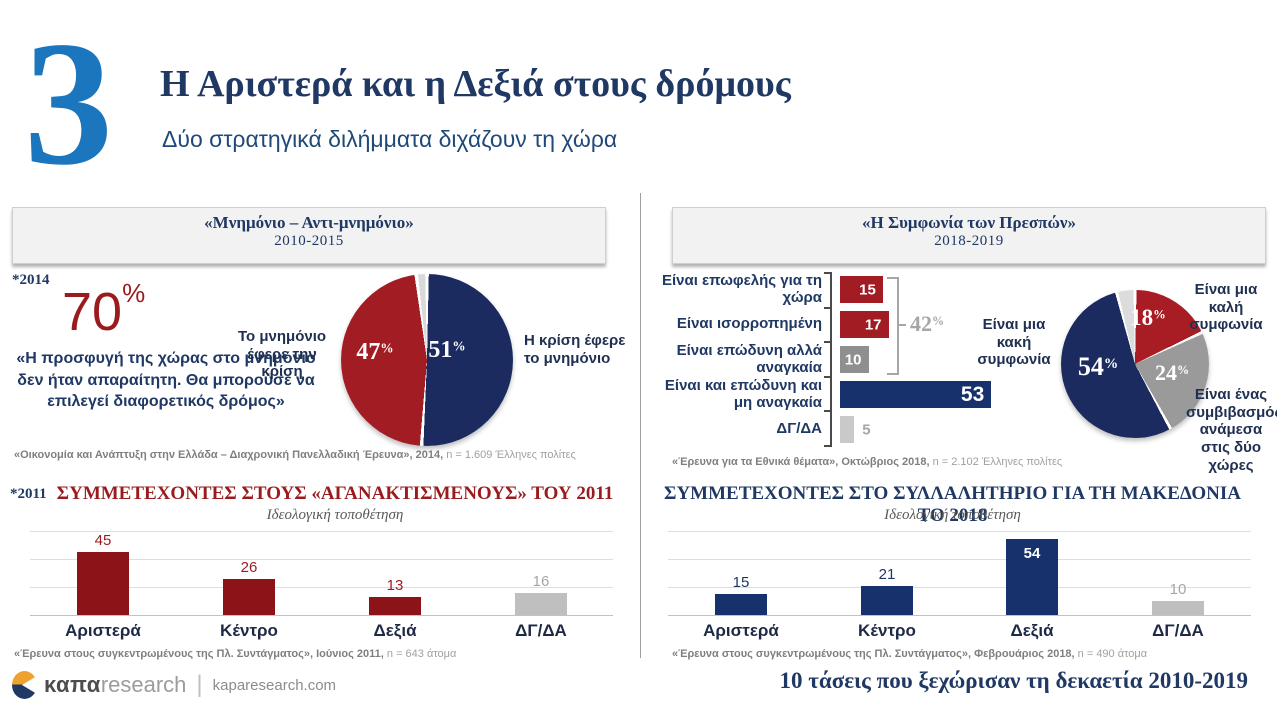 The width and height of the screenshot is (1277, 707). What do you see at coordinates (143, 684) in the screenshot?
I see `logo-brand-light: research` at bounding box center [143, 684].